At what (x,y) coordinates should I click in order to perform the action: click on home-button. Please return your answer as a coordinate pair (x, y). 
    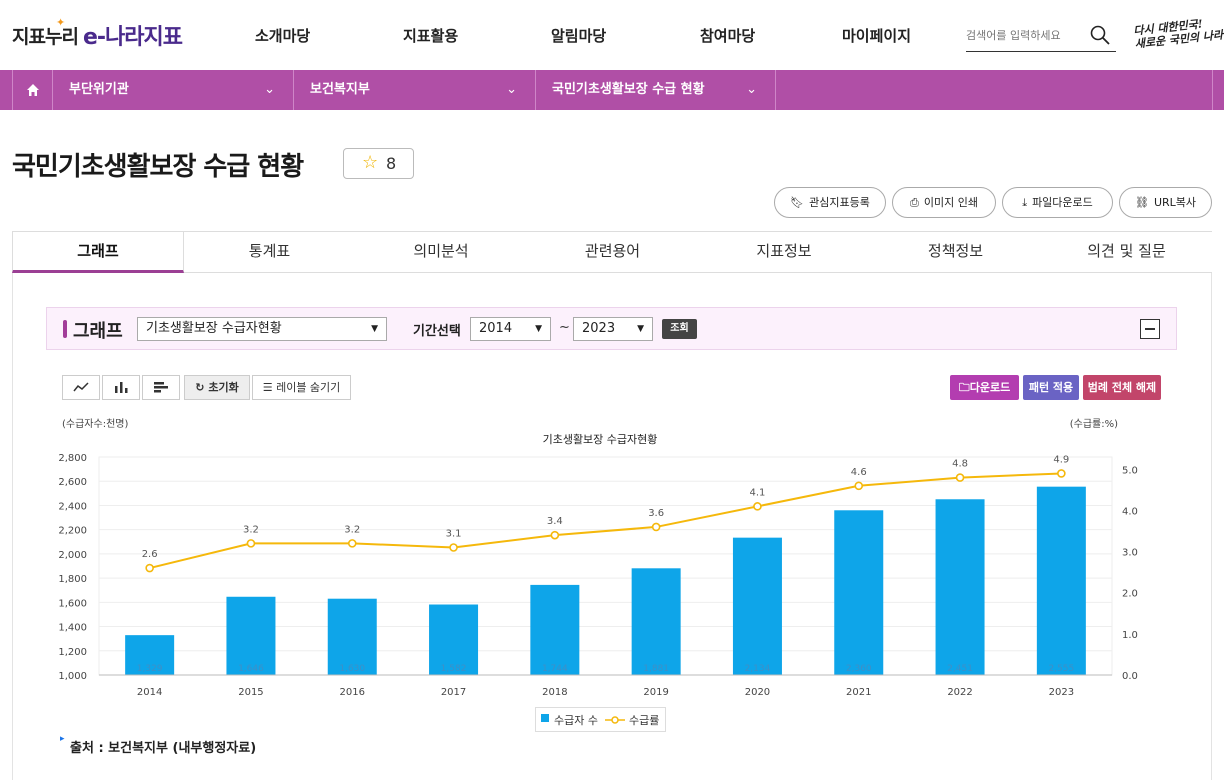
    Looking at the image, I should click on (32, 90).